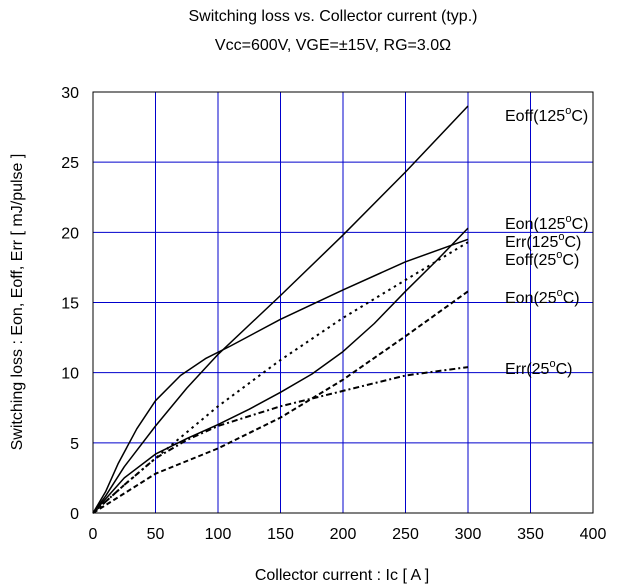 The width and height of the screenshot is (625, 584). I want to click on x-tick-label: 50, so click(156, 534).